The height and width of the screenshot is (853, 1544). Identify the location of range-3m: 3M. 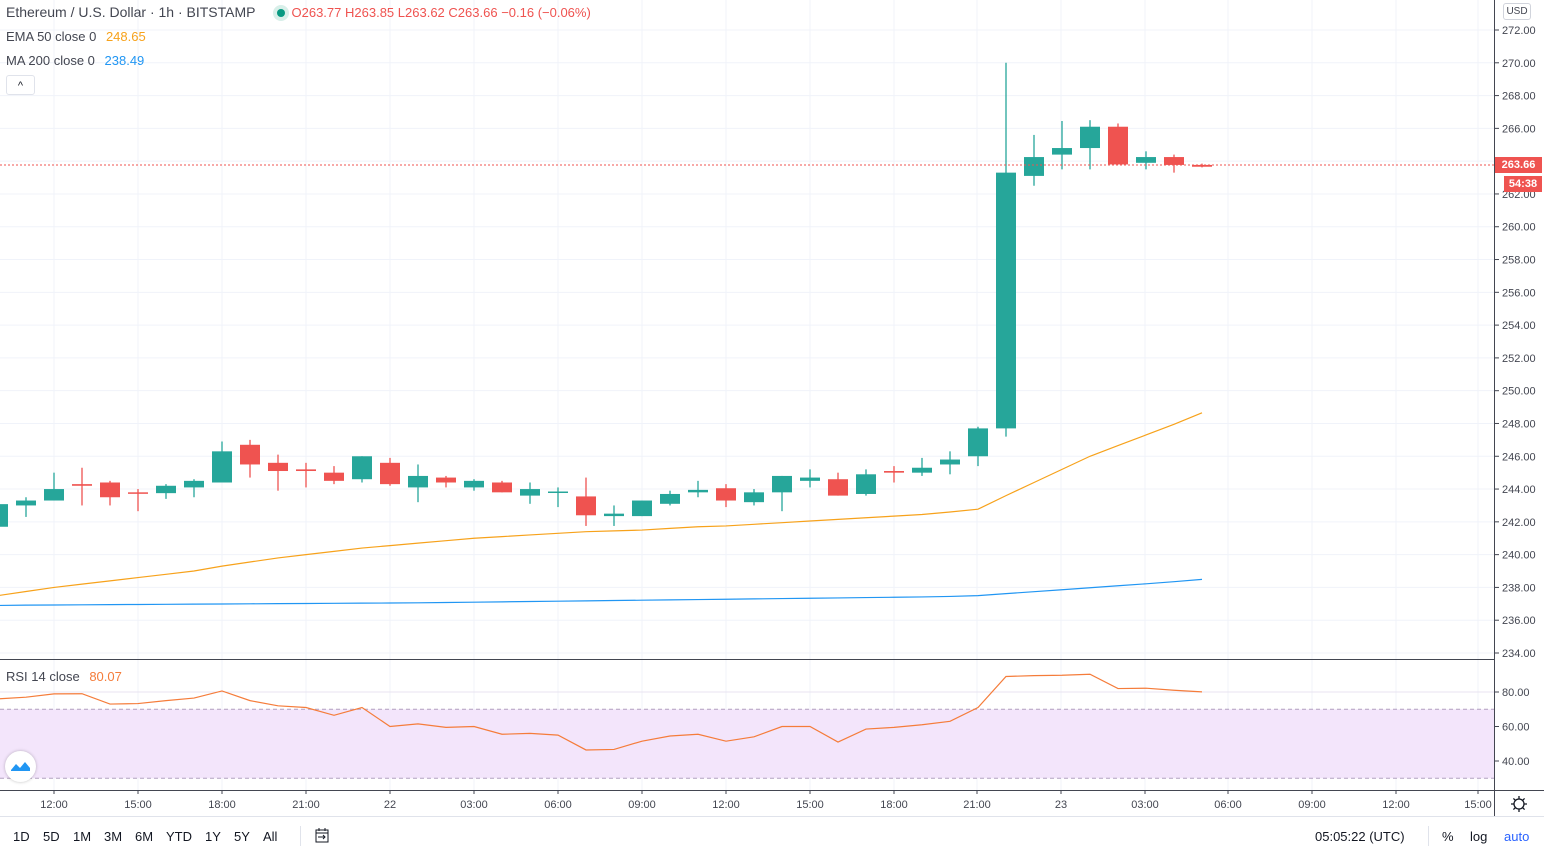
(113, 836).